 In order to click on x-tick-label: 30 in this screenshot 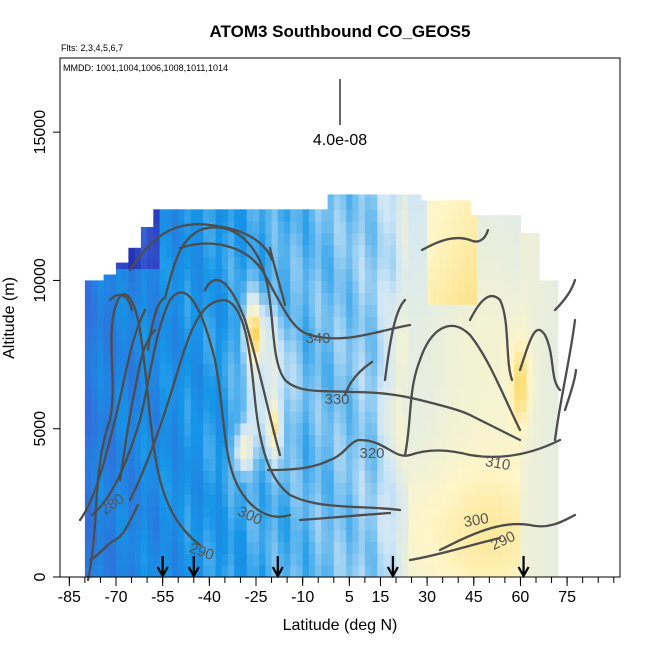, I will do `click(427, 597)`.